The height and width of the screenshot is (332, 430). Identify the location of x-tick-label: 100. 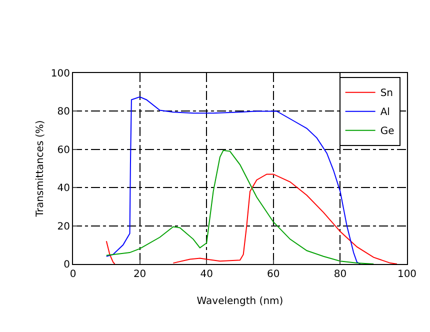
(407, 274).